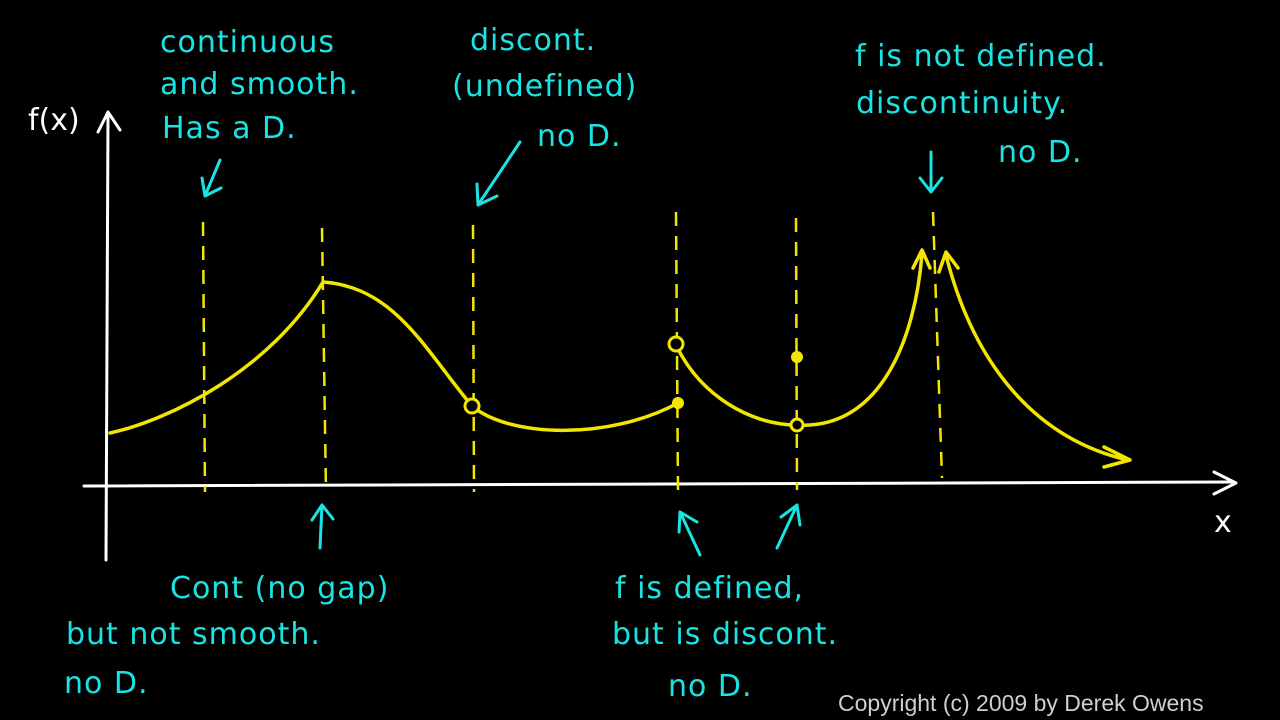 This screenshot has height=720, width=1280. Describe the element at coordinates (725, 634) in the screenshot. I see `annotation-defined-discont-line-2: but is discont.` at that location.